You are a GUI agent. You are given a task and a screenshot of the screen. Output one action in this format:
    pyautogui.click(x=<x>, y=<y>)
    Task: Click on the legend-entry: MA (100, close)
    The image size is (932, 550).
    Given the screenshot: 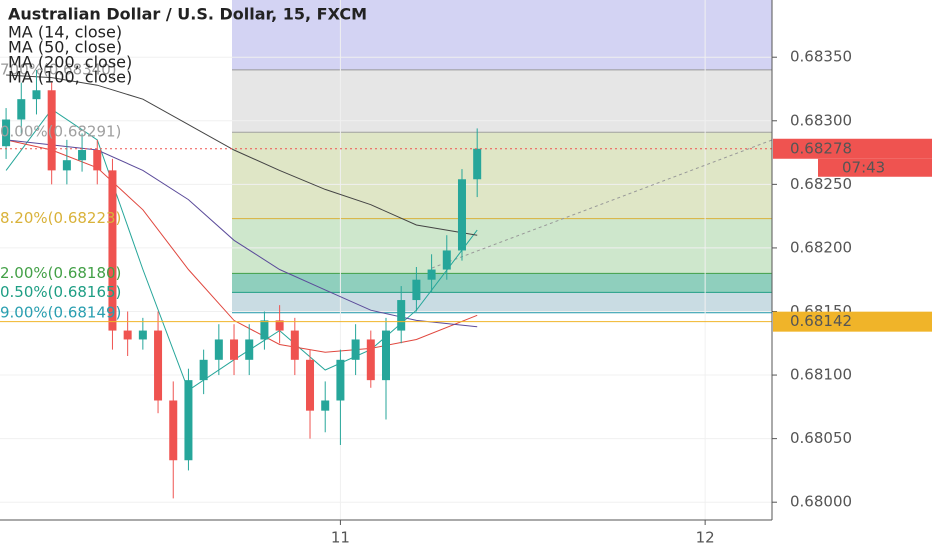 What is the action you would take?
    pyautogui.click(x=70, y=77)
    